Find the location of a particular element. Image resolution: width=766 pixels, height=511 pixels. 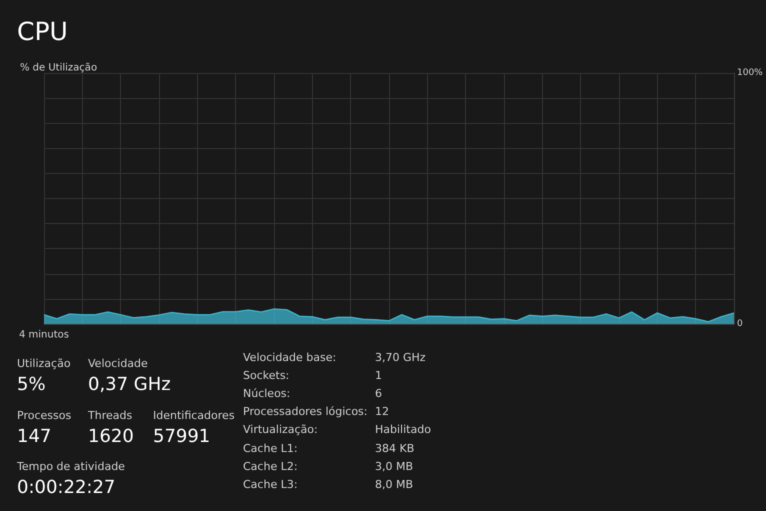

x-tick-label: 4 minutos is located at coordinates (44, 335).